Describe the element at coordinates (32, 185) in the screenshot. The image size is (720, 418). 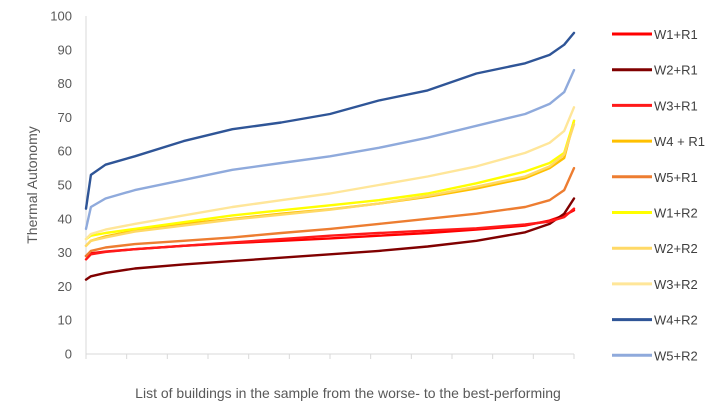
I see `y-axis-title: Thermal Autonomy` at that location.